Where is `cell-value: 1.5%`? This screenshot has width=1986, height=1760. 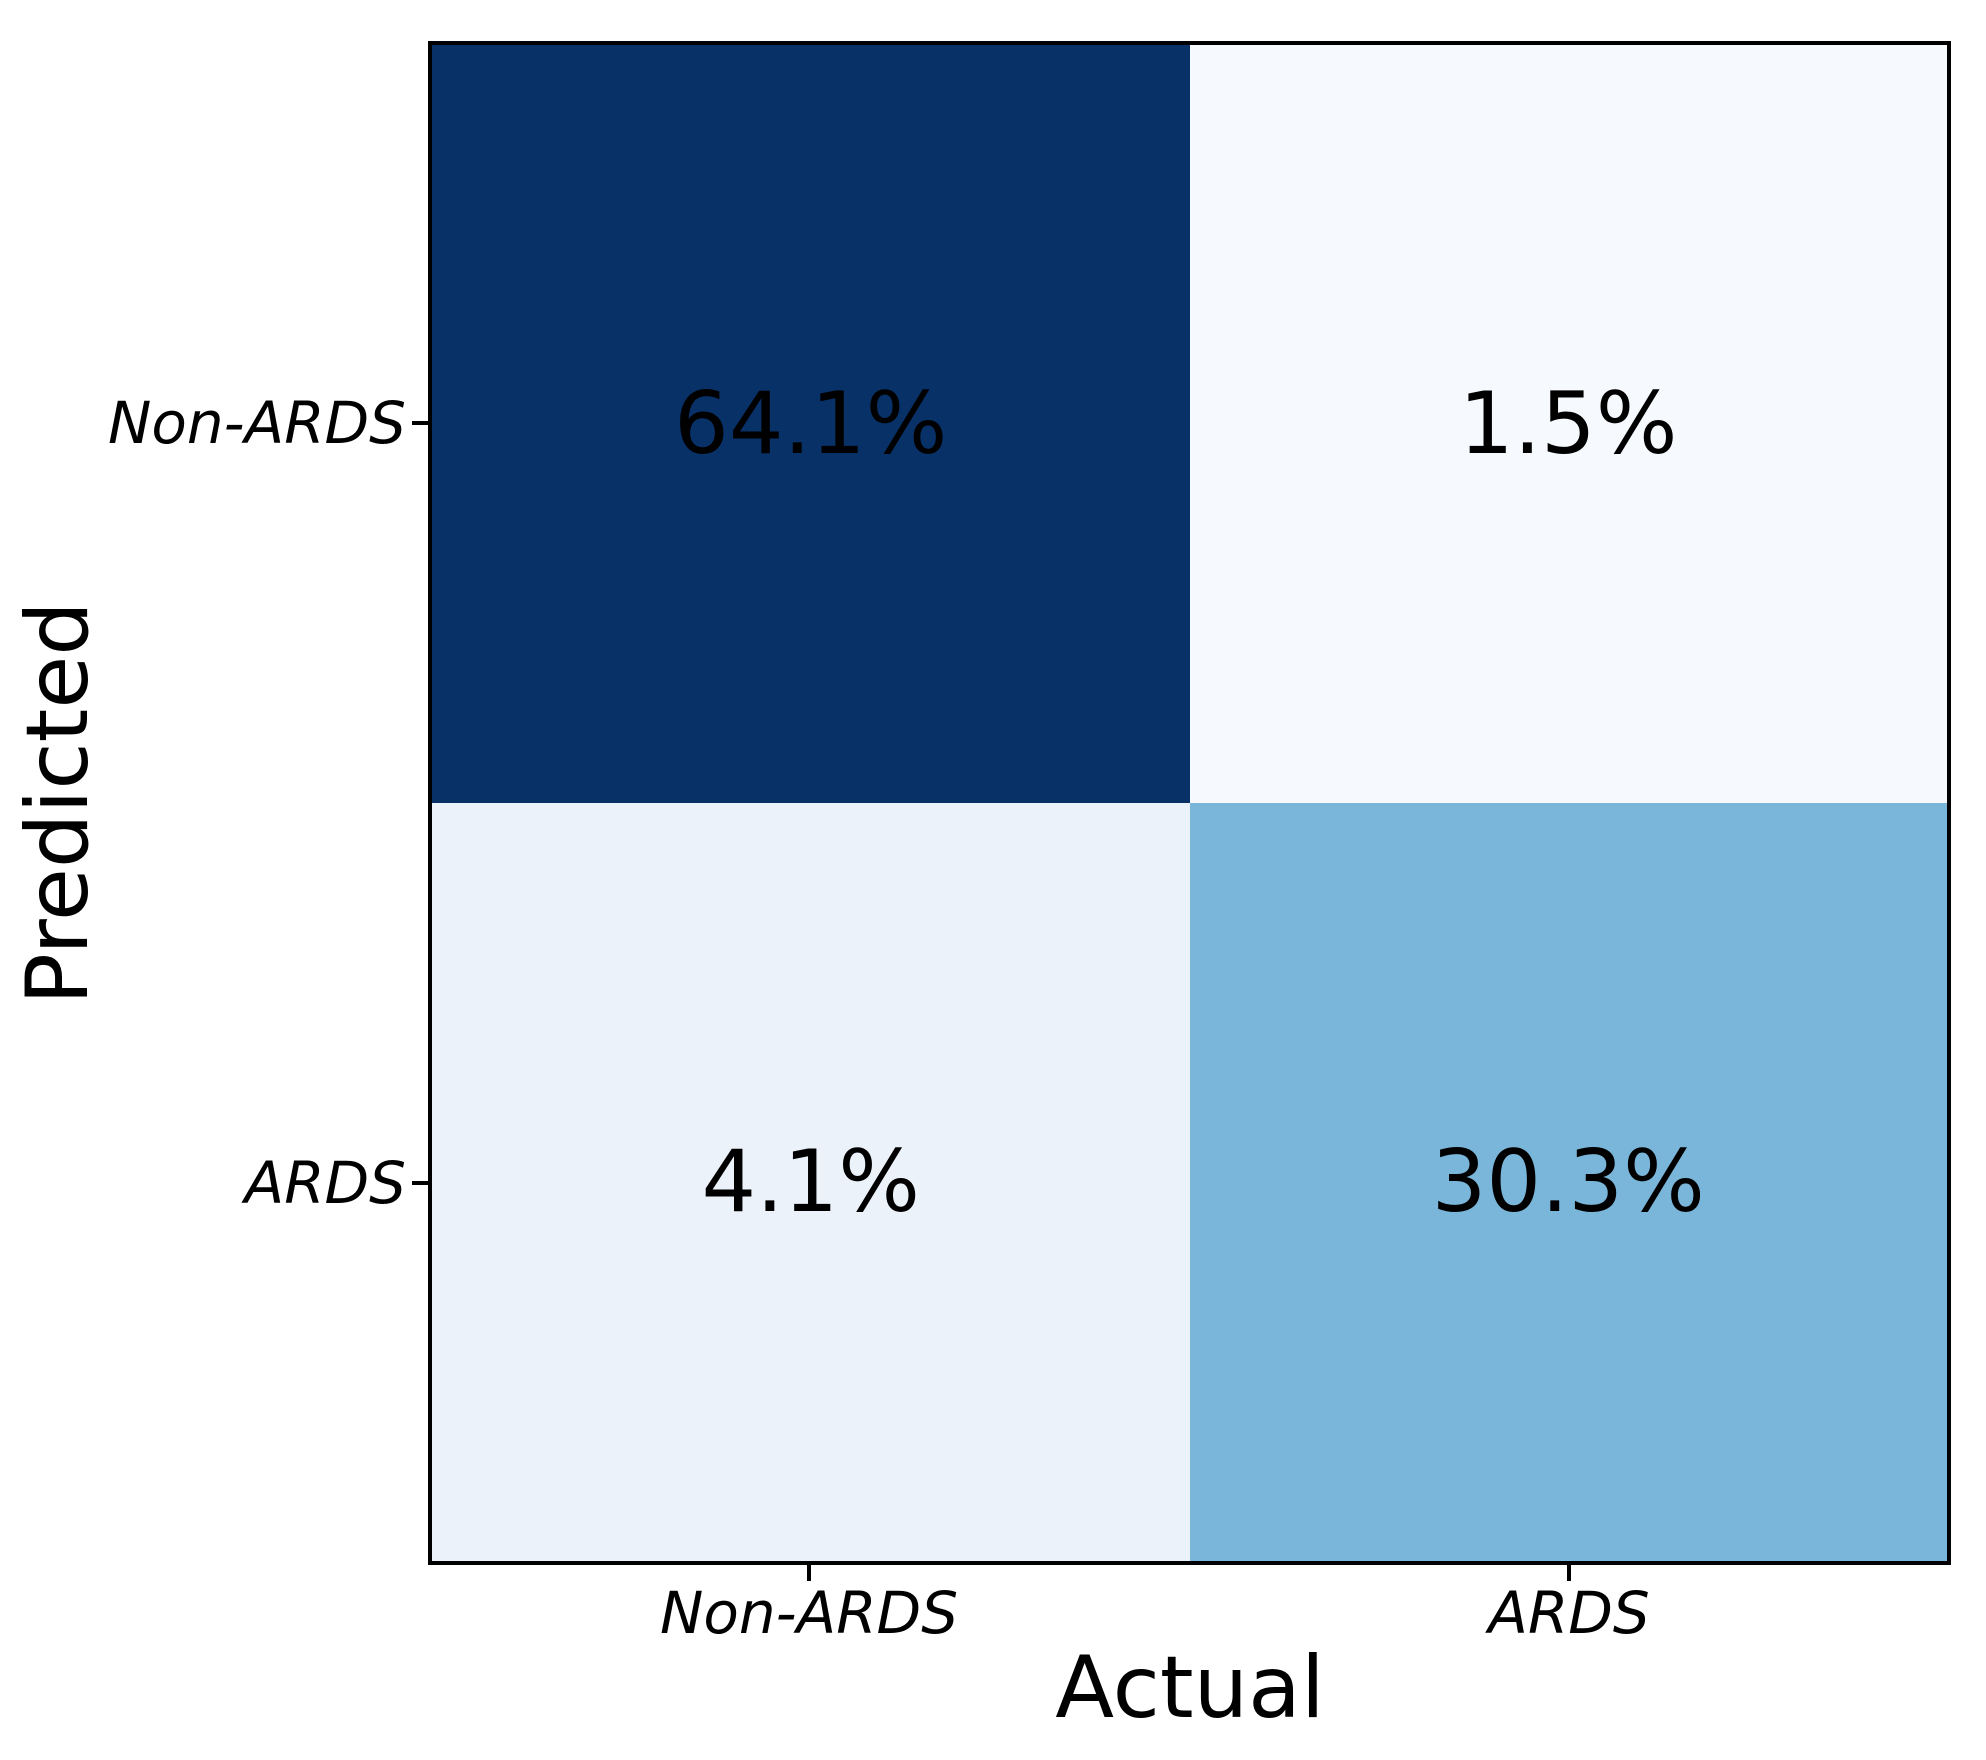
cell-value: 1.5% is located at coordinates (1568, 424).